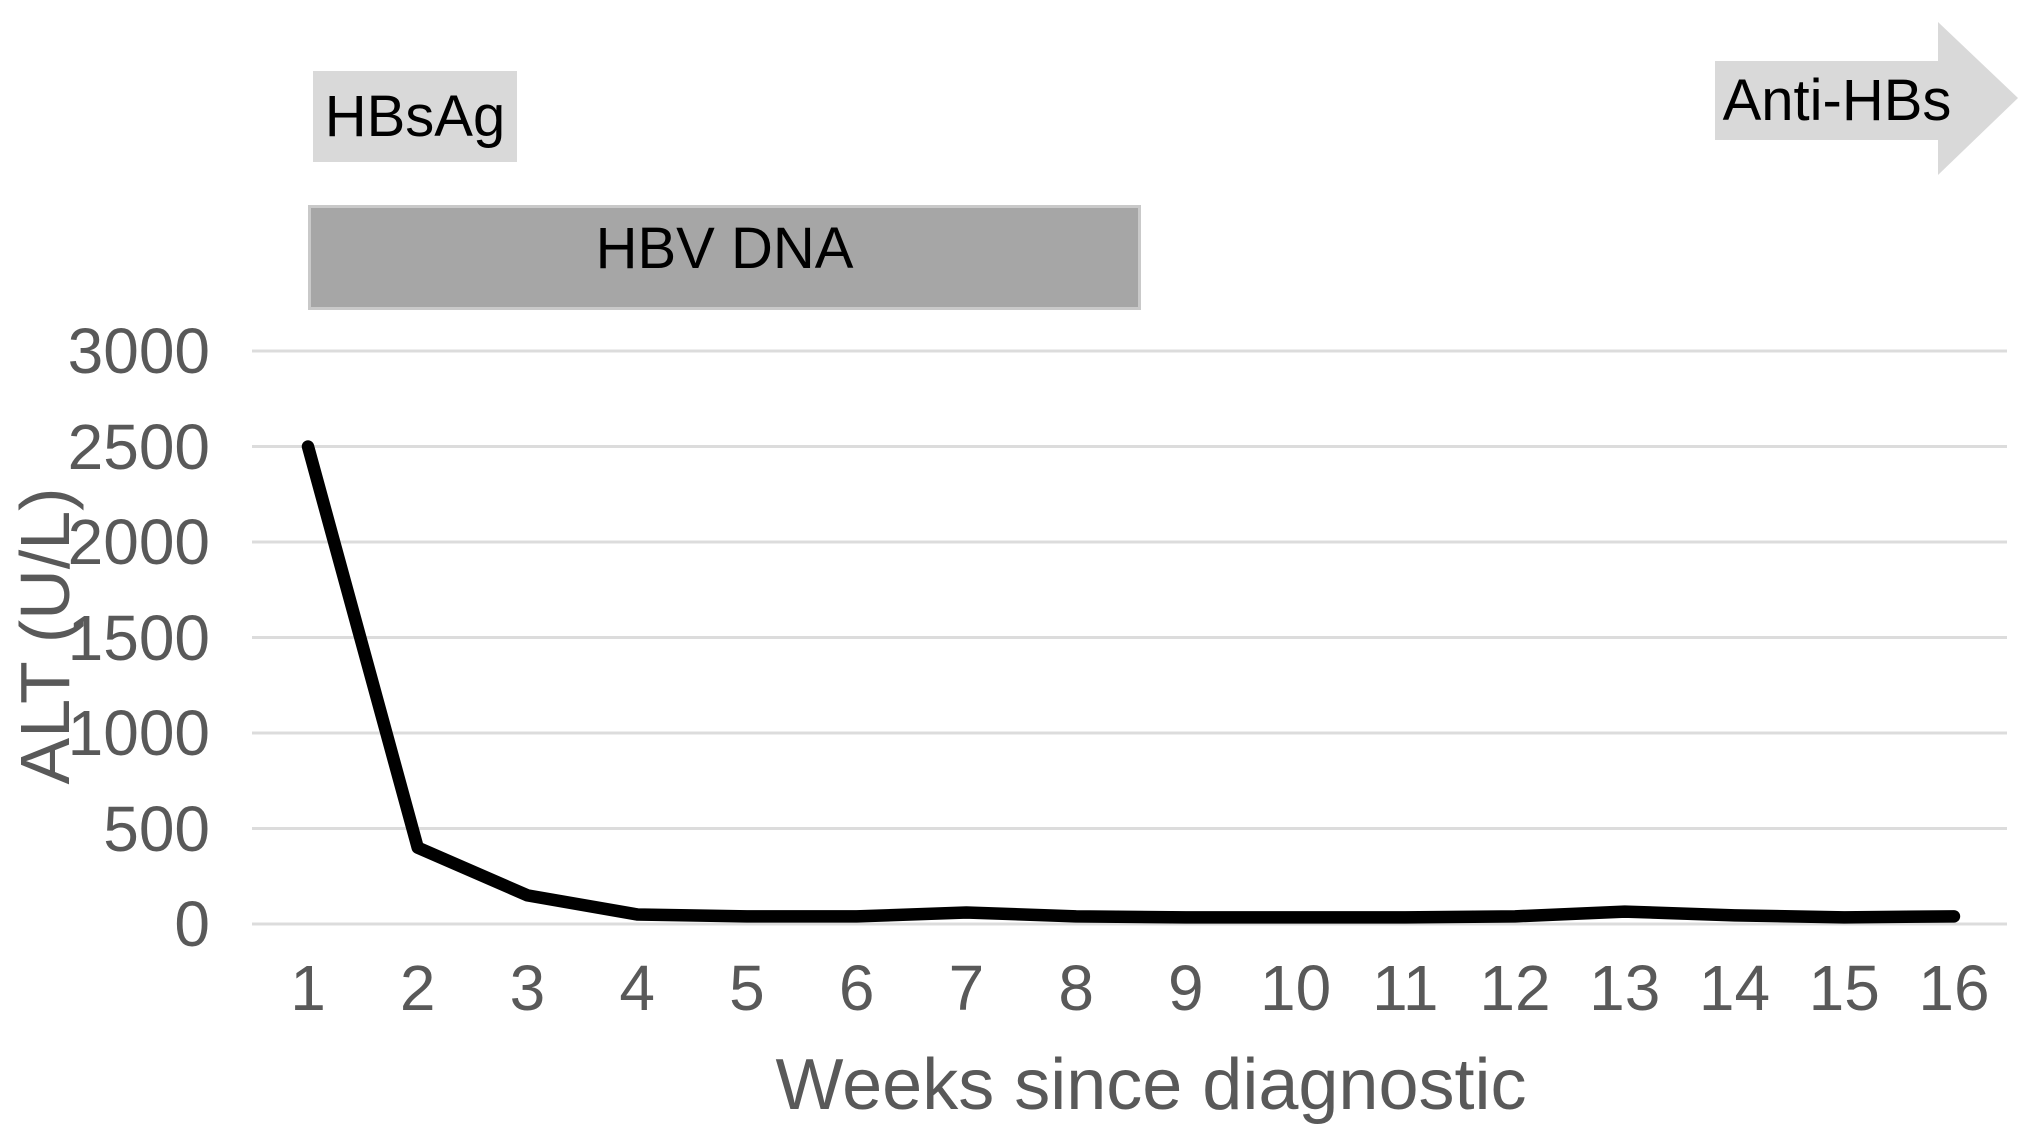  Describe the element at coordinates (415, 116) in the screenshot. I see `annotation-hbsag: HBsAg` at that location.